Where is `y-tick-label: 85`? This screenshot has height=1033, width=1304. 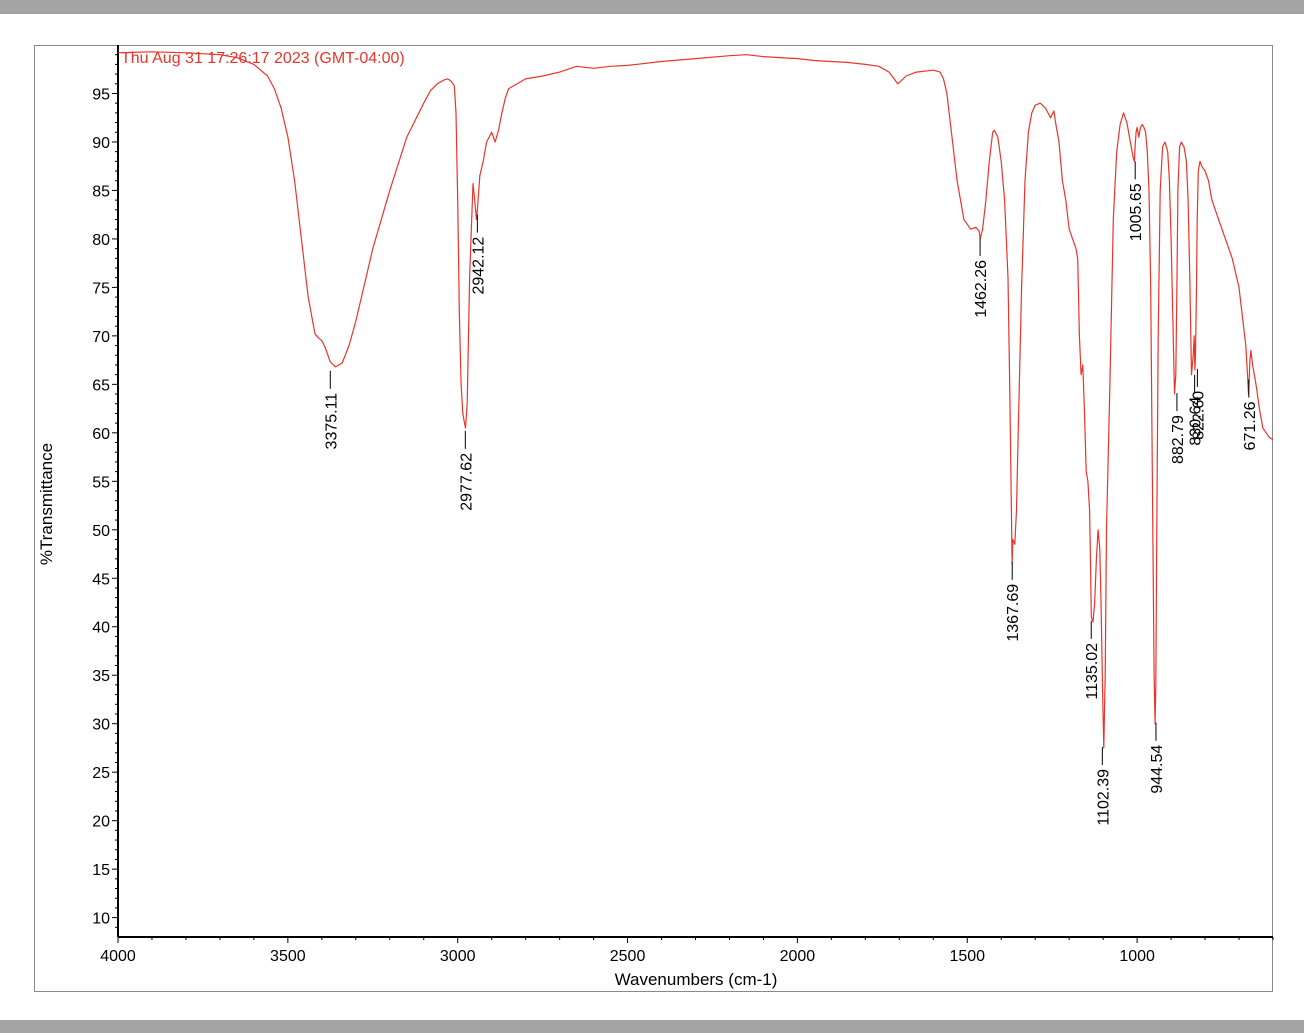
y-tick-label: 85 is located at coordinates (101, 191).